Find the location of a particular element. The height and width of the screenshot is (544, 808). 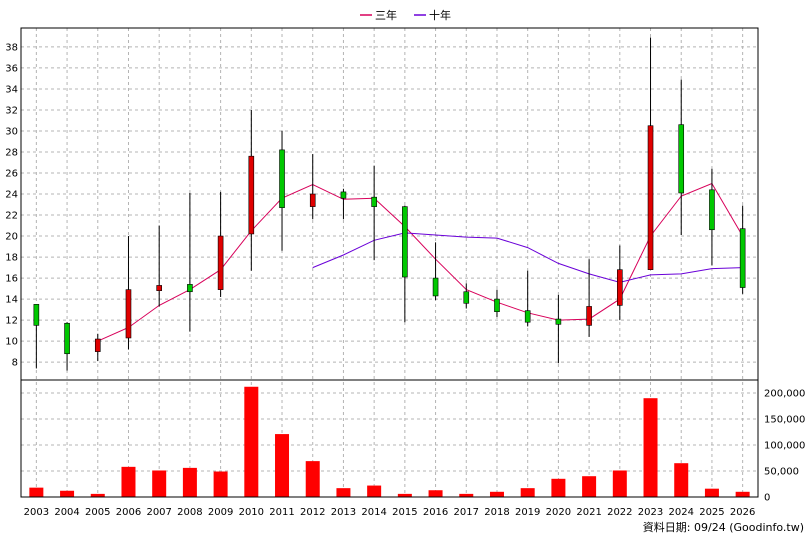

legend: 三年 十年 is located at coordinates (405, 15).